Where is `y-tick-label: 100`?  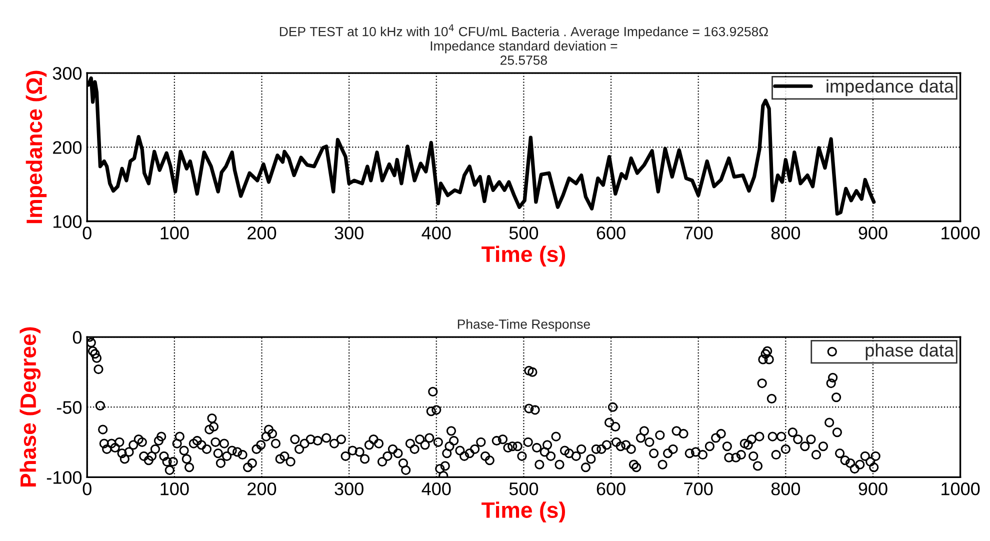 y-tick-label: 100 is located at coordinates (68, 221).